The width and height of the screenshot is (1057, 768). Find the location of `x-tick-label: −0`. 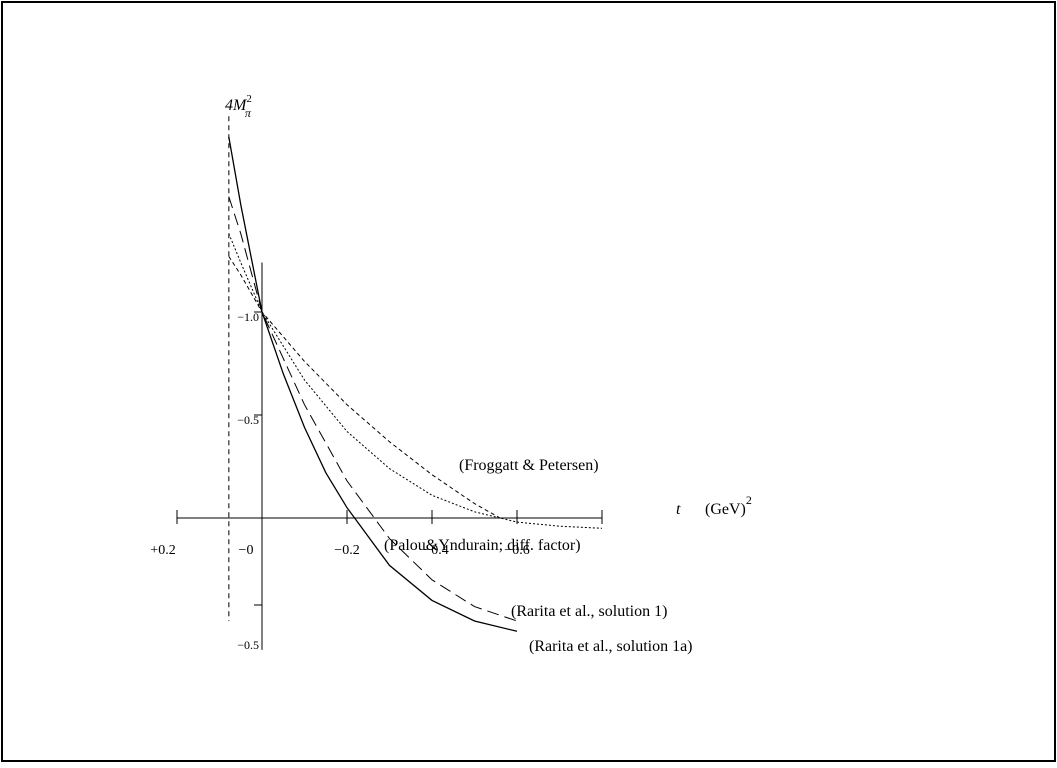

x-tick-label: −0 is located at coordinates (246, 550).